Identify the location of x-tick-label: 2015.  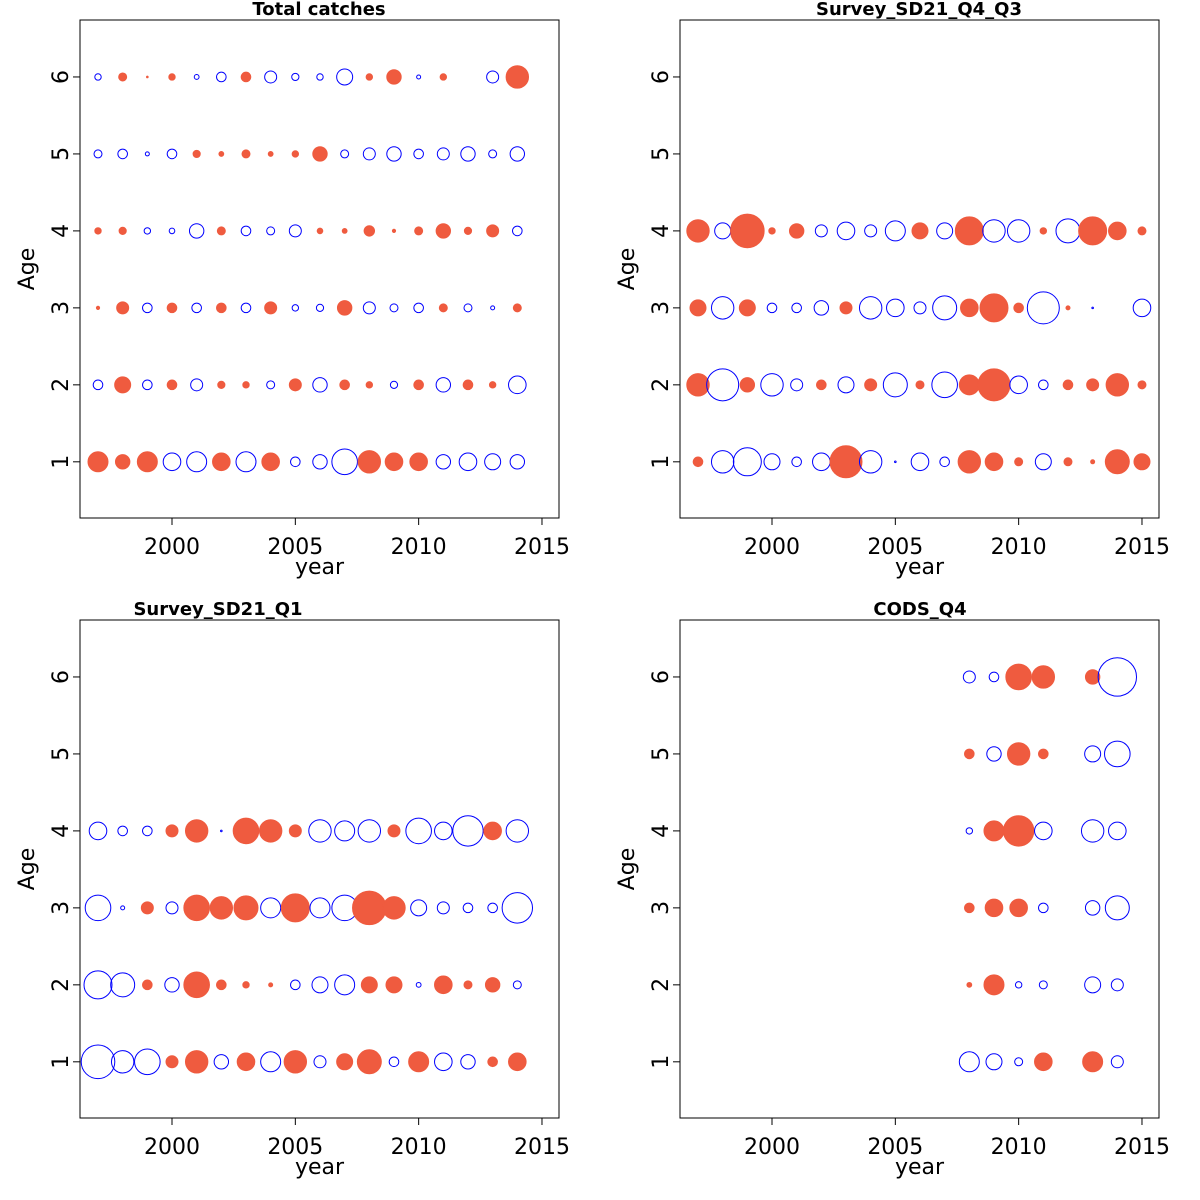
(542, 547).